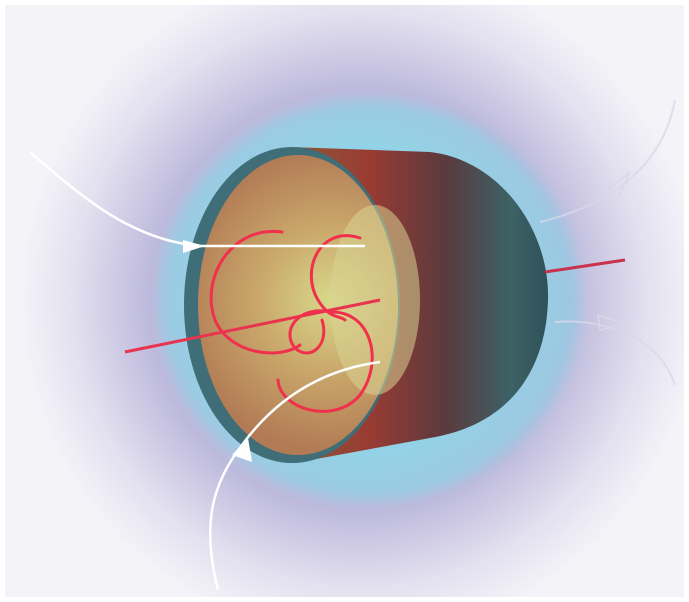  Describe the element at coordinates (607, 242) in the screenshot. I see `faint-arrows` at that location.